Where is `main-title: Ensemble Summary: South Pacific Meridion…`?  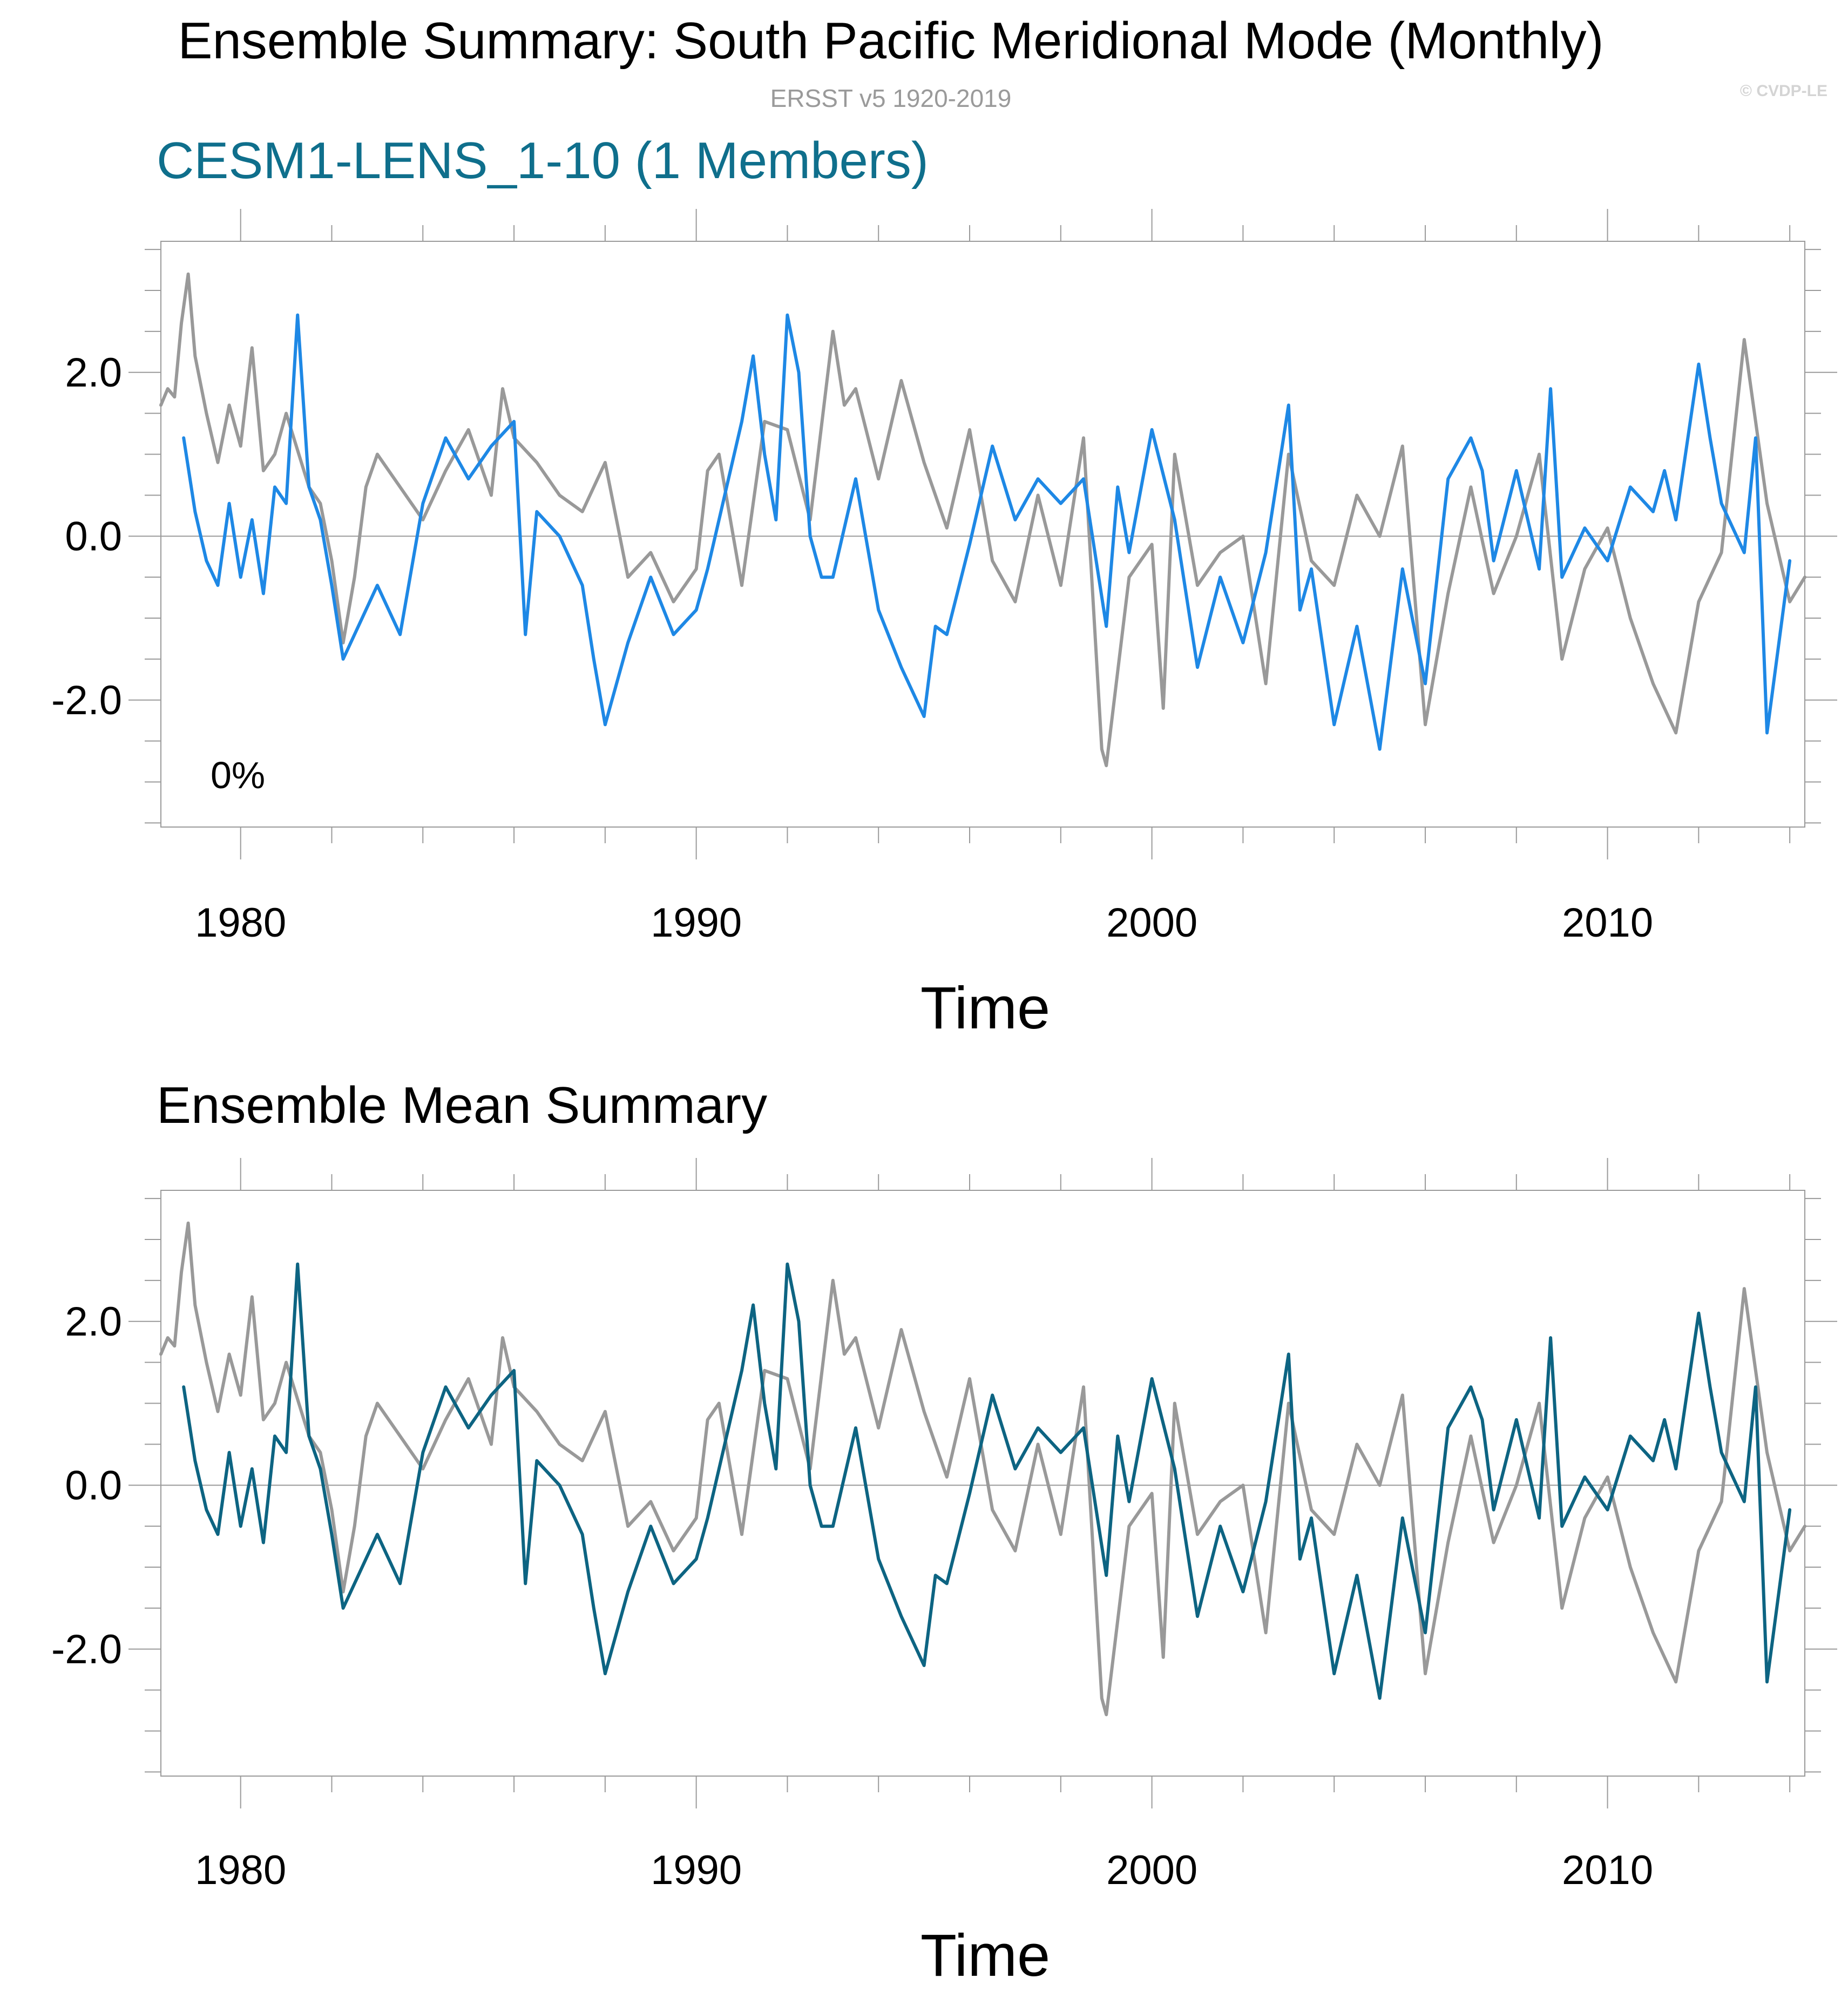
main-title: Ensemble Summary: South Pacific Meridion… is located at coordinates (890, 41).